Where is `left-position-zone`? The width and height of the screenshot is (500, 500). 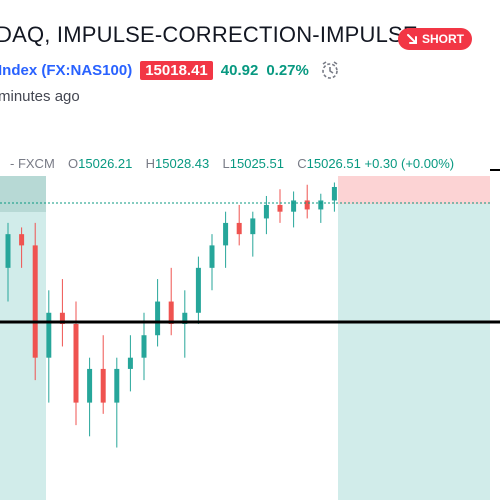
left-position-zone is located at coordinates (23, 338).